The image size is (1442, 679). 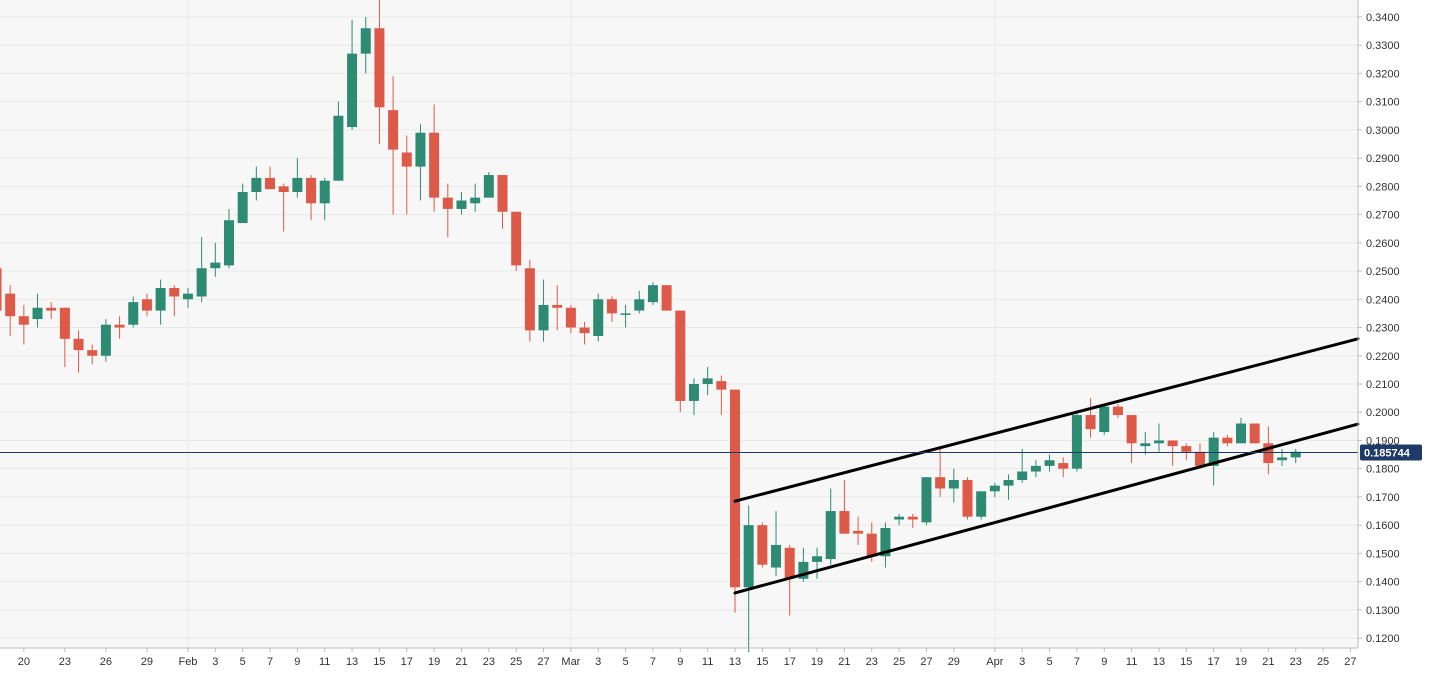 I want to click on y-tick-label: 0.1300, so click(x=1383, y=611).